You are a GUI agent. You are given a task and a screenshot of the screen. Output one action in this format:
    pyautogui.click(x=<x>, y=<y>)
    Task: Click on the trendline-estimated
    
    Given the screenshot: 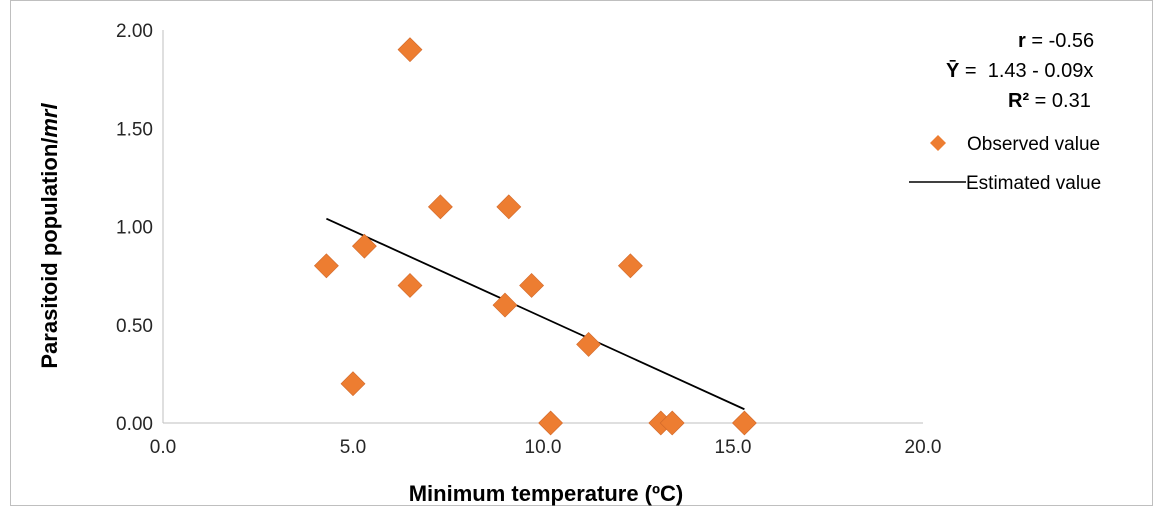 What is the action you would take?
    pyautogui.click(x=535, y=314)
    